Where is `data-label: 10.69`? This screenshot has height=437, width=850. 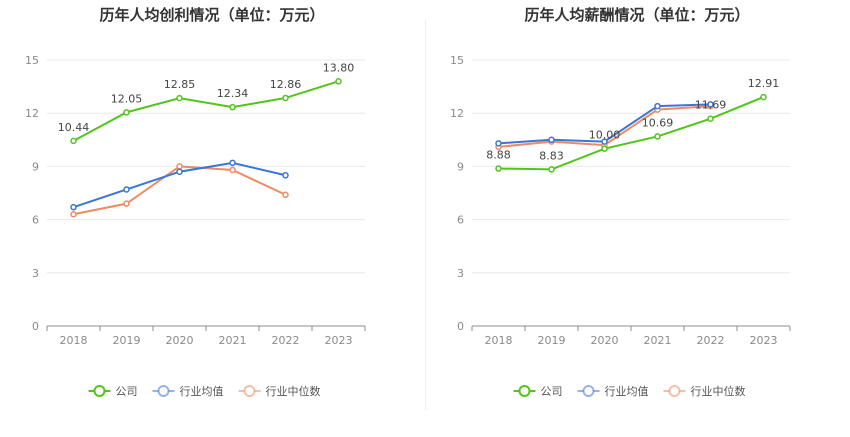
data-label: 10.69 is located at coordinates (658, 122).